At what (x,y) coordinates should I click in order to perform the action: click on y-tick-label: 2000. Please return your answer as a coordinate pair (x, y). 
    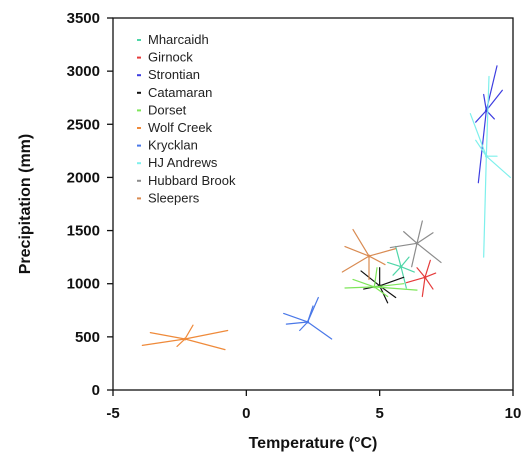
    Looking at the image, I should click on (83, 177).